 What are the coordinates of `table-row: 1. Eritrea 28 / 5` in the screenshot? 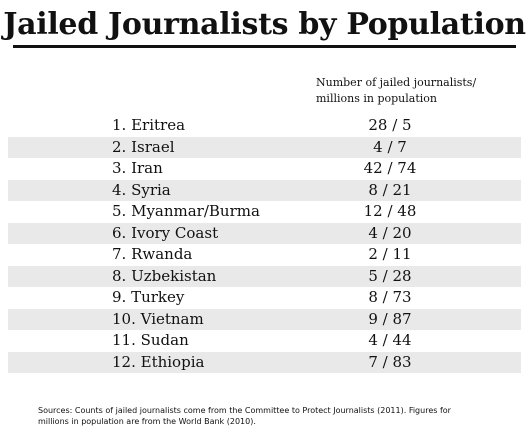 It's located at (264, 126).